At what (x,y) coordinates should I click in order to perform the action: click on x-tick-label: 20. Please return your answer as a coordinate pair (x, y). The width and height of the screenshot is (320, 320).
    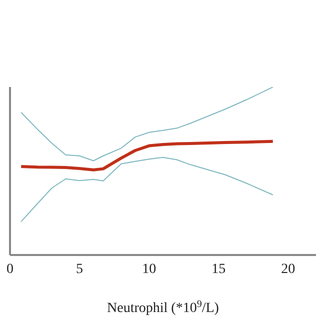
    Looking at the image, I should click on (288, 269).